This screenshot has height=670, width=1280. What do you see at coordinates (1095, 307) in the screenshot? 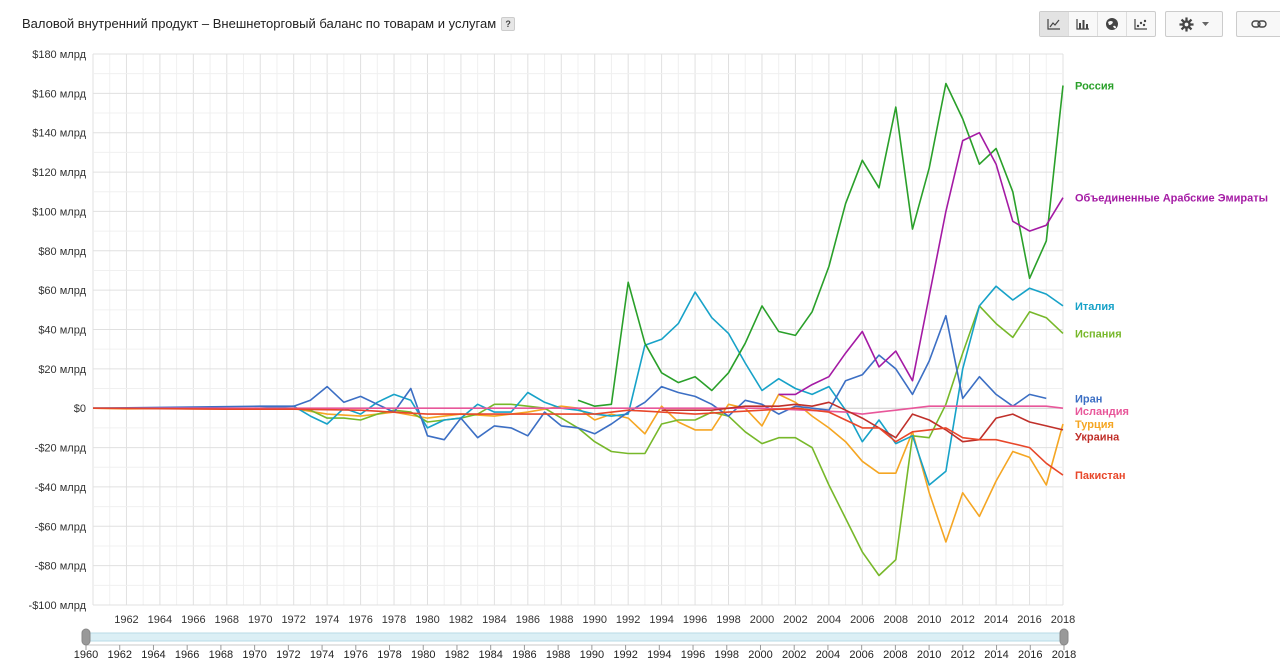
I see `series-label: Италия` at bounding box center [1095, 307].